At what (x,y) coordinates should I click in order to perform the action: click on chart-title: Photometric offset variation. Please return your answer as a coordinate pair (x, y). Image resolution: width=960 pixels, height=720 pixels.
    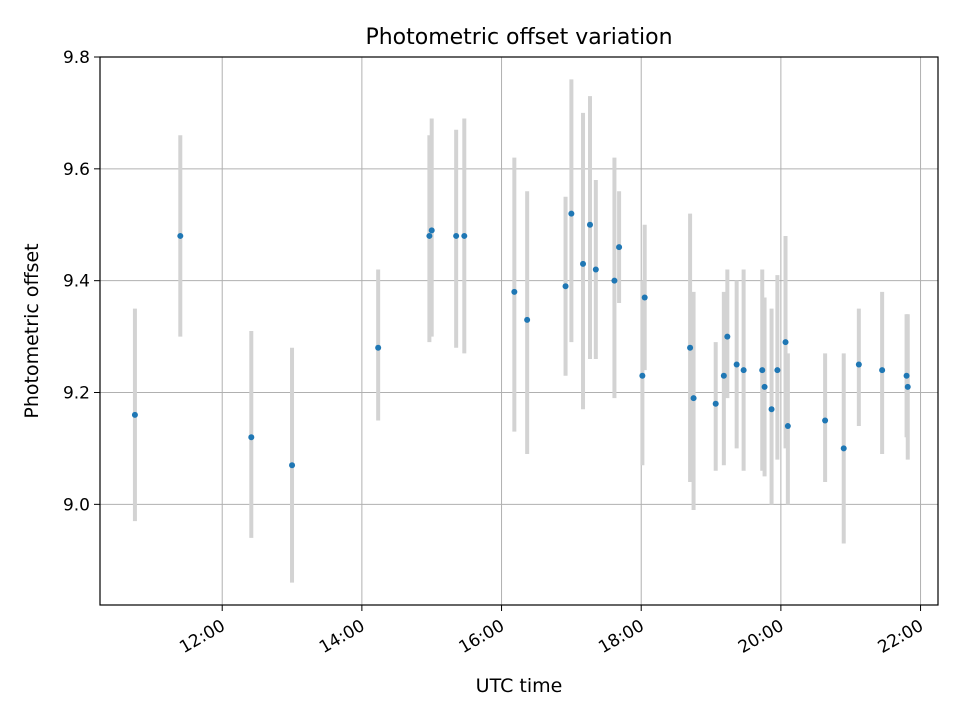
    Looking at the image, I should click on (518, 37).